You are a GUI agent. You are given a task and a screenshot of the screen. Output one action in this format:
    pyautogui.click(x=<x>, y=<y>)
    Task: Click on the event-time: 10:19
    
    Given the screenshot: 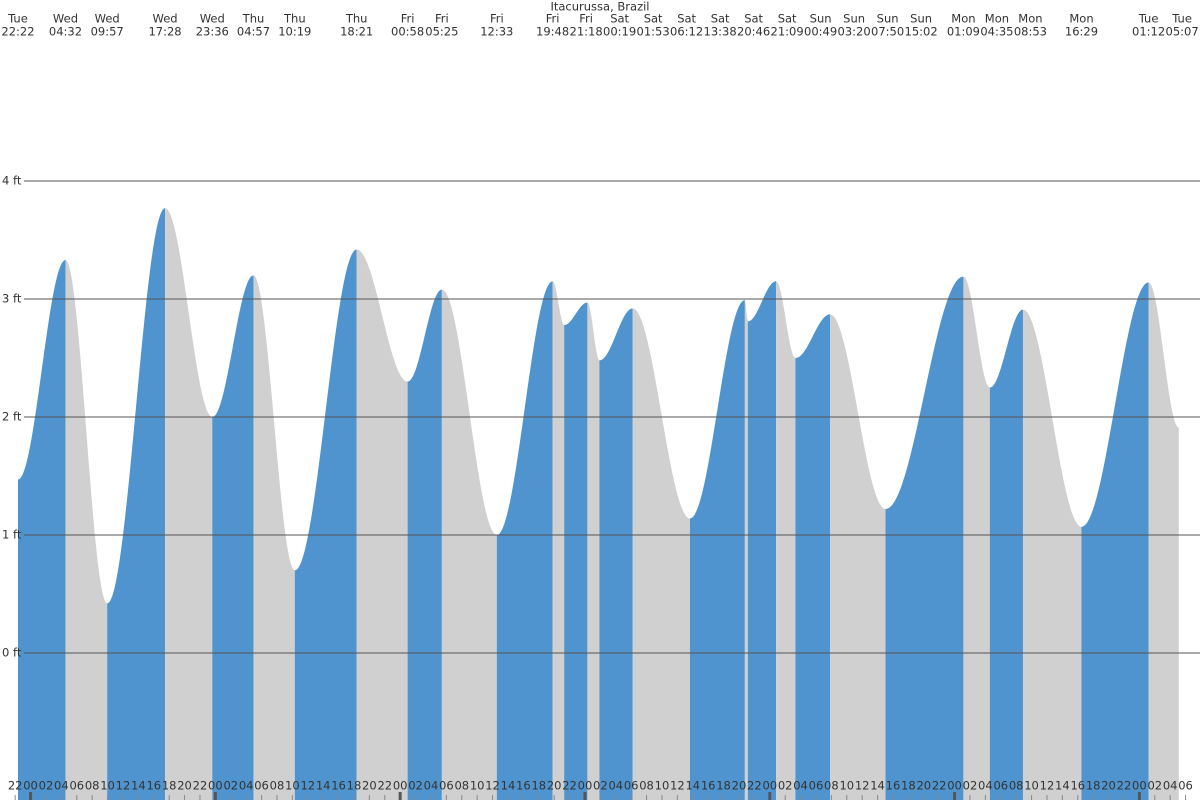 What is the action you would take?
    pyautogui.click(x=294, y=32)
    